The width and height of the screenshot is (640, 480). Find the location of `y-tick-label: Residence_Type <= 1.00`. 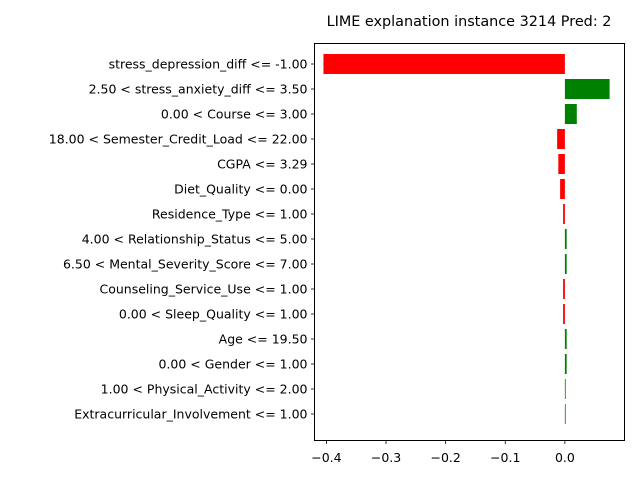

y-tick-label: Residence_Type <= 1.00 is located at coordinates (230, 214).